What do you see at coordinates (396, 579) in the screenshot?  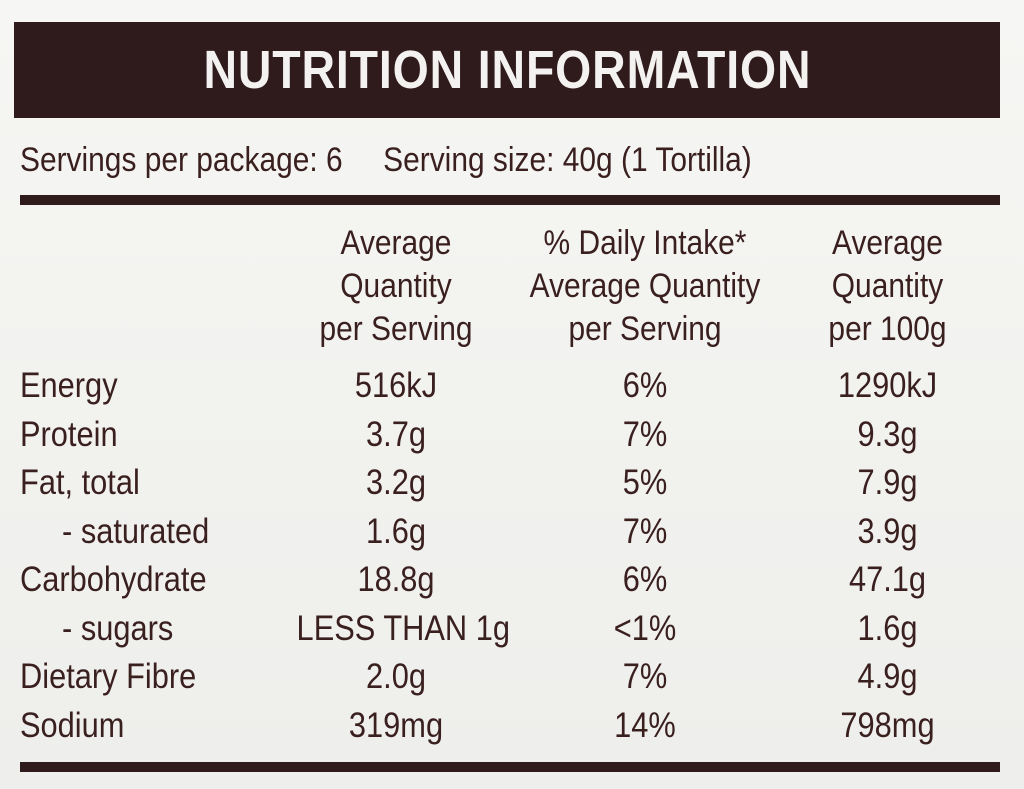 I see `per-serving-value: 18.8g` at bounding box center [396, 579].